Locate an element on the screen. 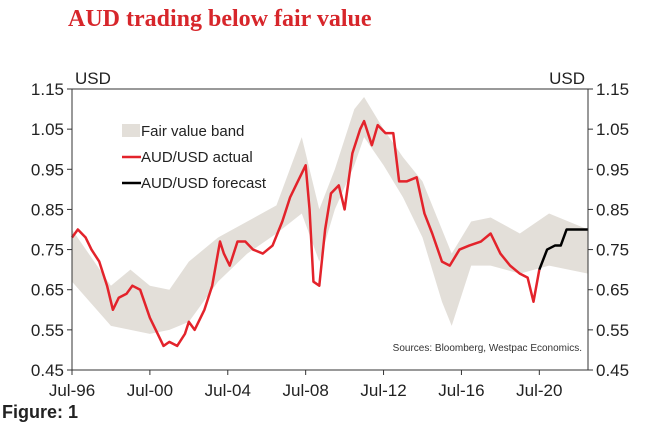 Image resolution: width=661 pixels, height=440 pixels. y-tick-label-right: 0.95 is located at coordinates (612, 169).